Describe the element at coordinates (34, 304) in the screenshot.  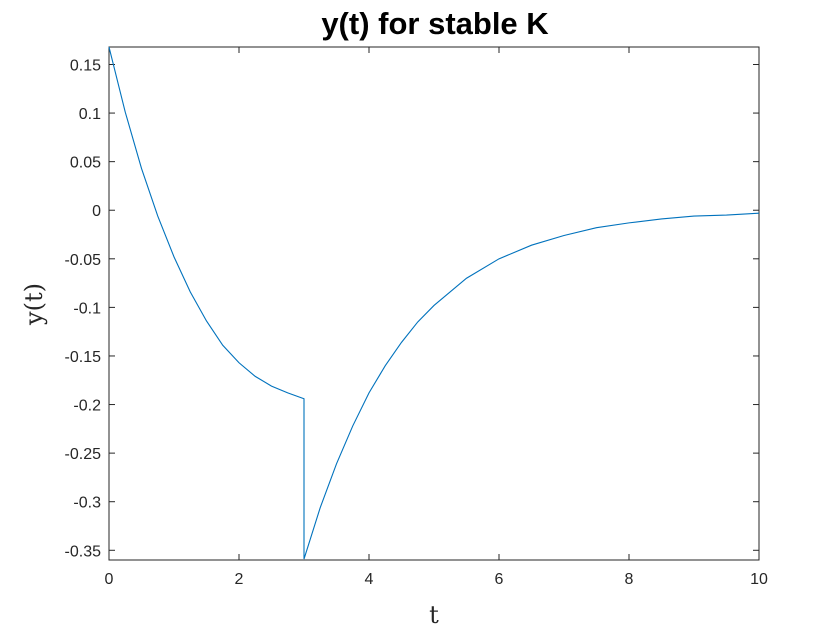
I see `y-axis-label: y(t)` at that location.